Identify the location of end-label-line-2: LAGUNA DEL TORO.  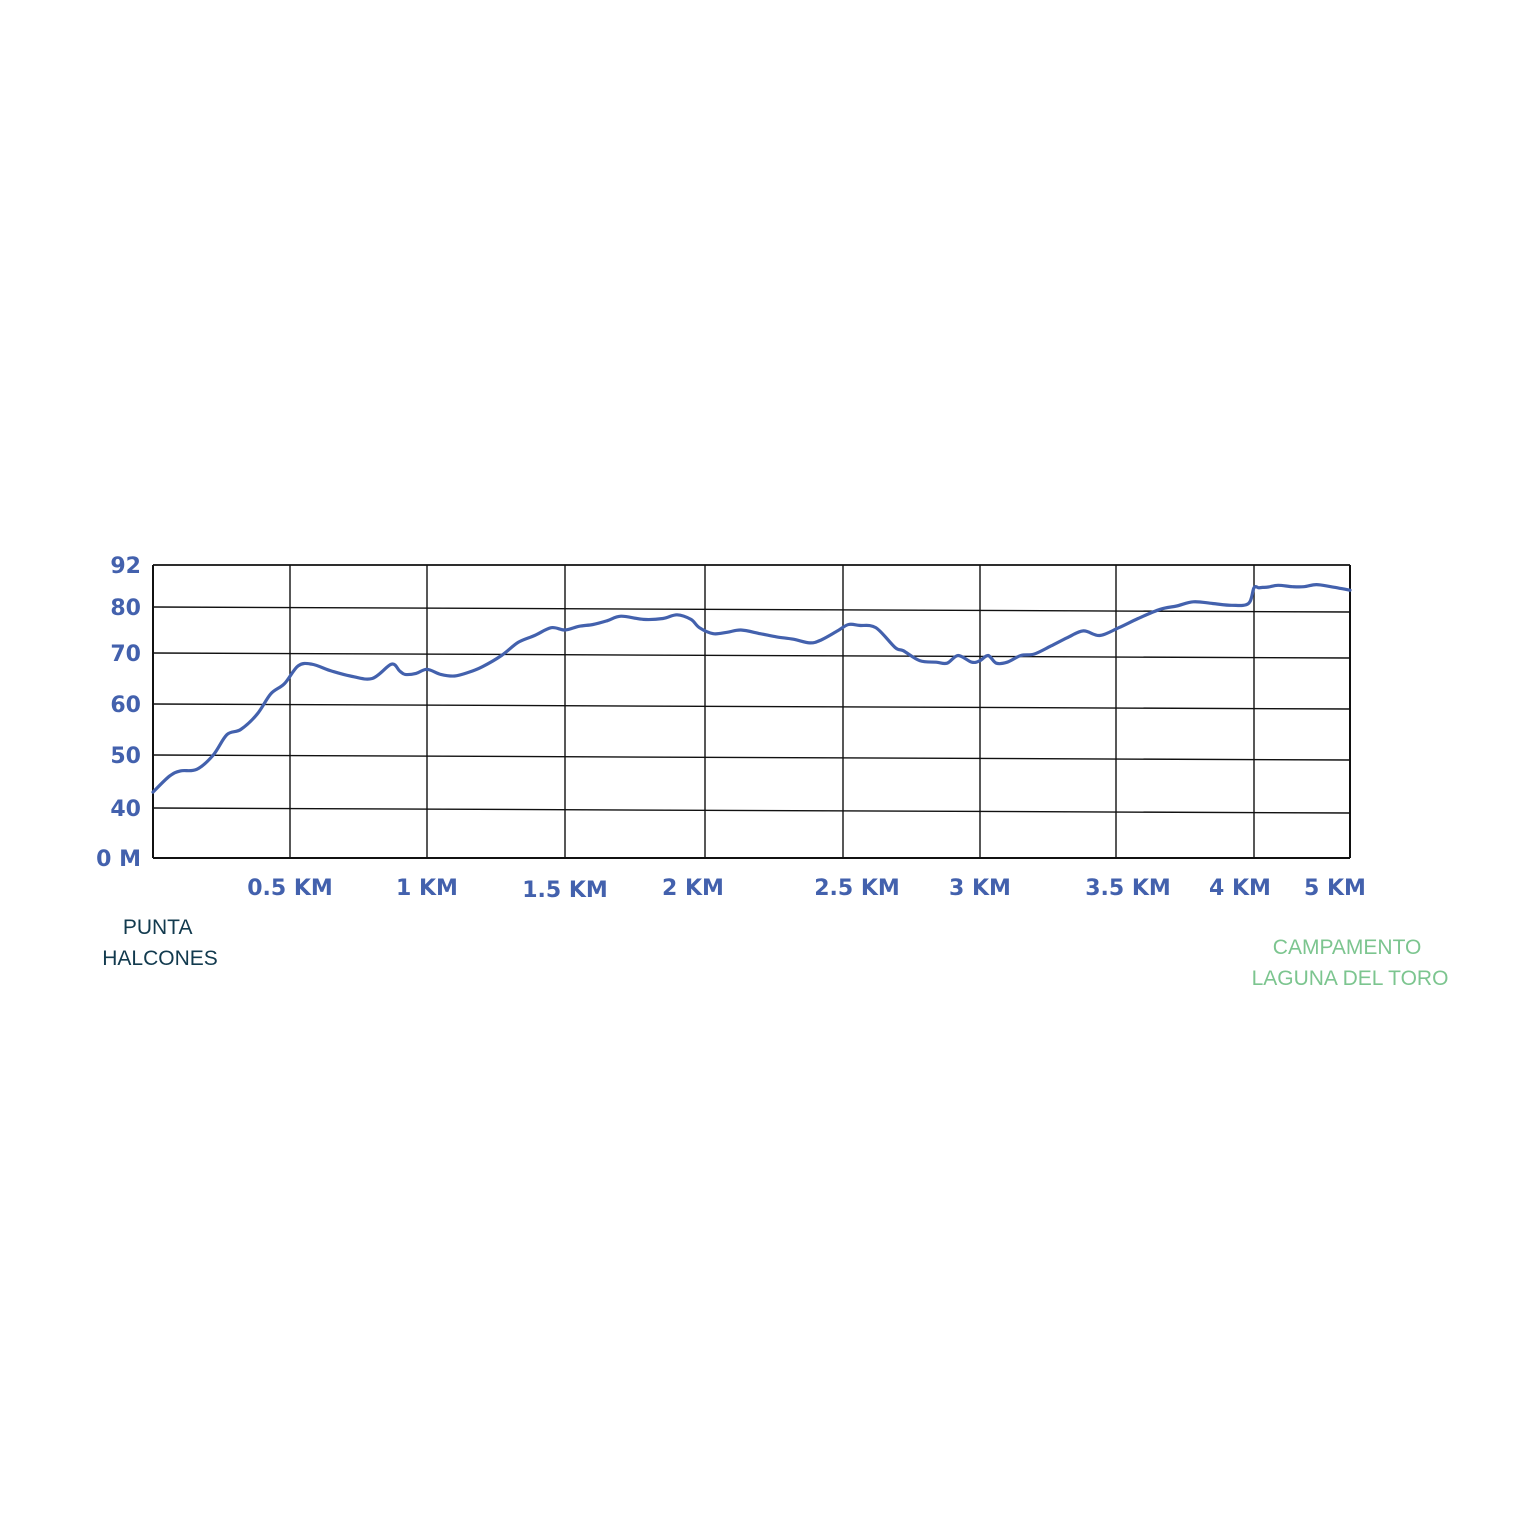
(1350, 978).